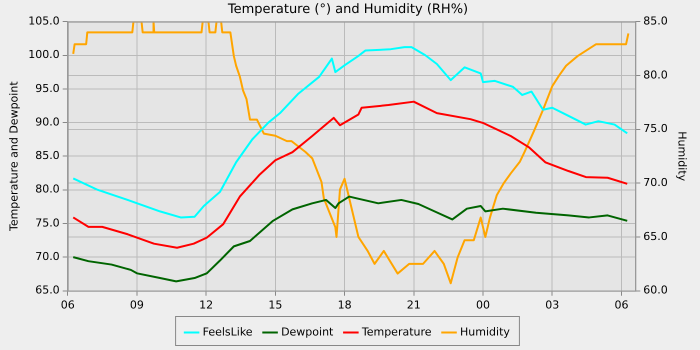 The width and height of the screenshot is (700, 350). I want to click on legend-label: FeelsLike, so click(227, 331).